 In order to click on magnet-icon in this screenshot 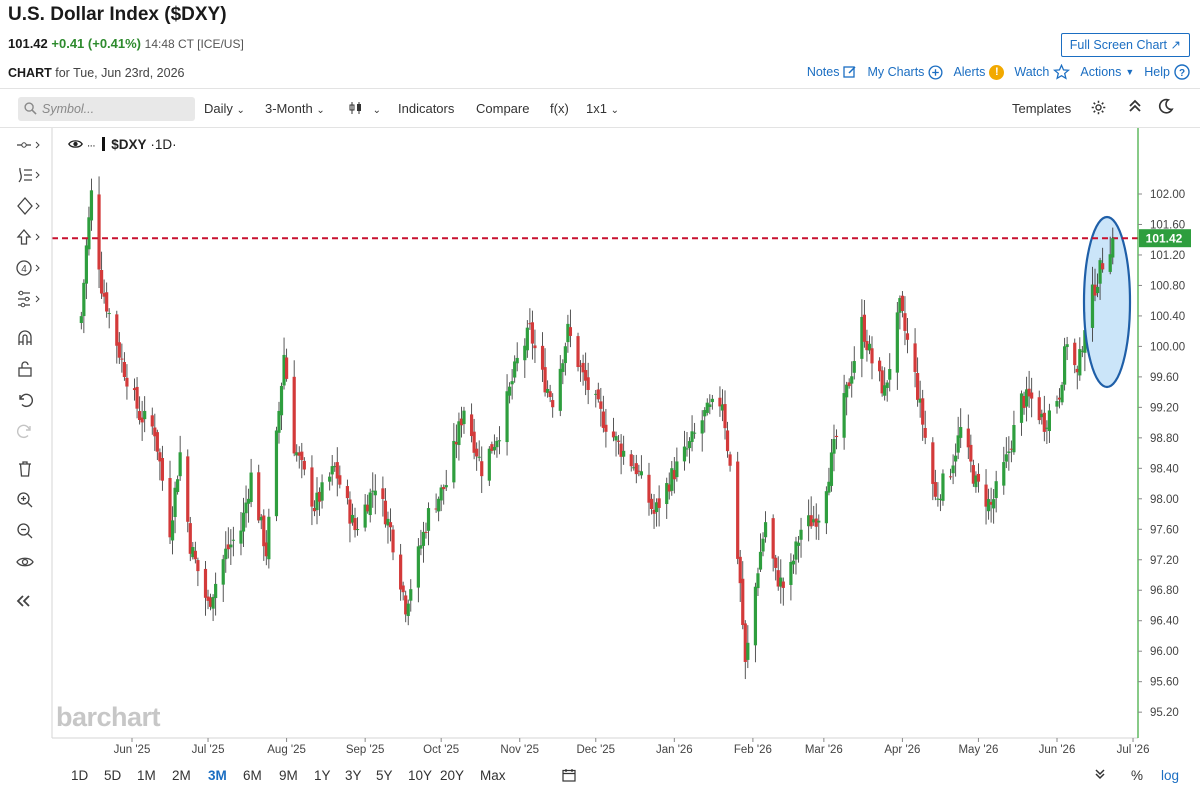, I will do `click(30, 338)`.